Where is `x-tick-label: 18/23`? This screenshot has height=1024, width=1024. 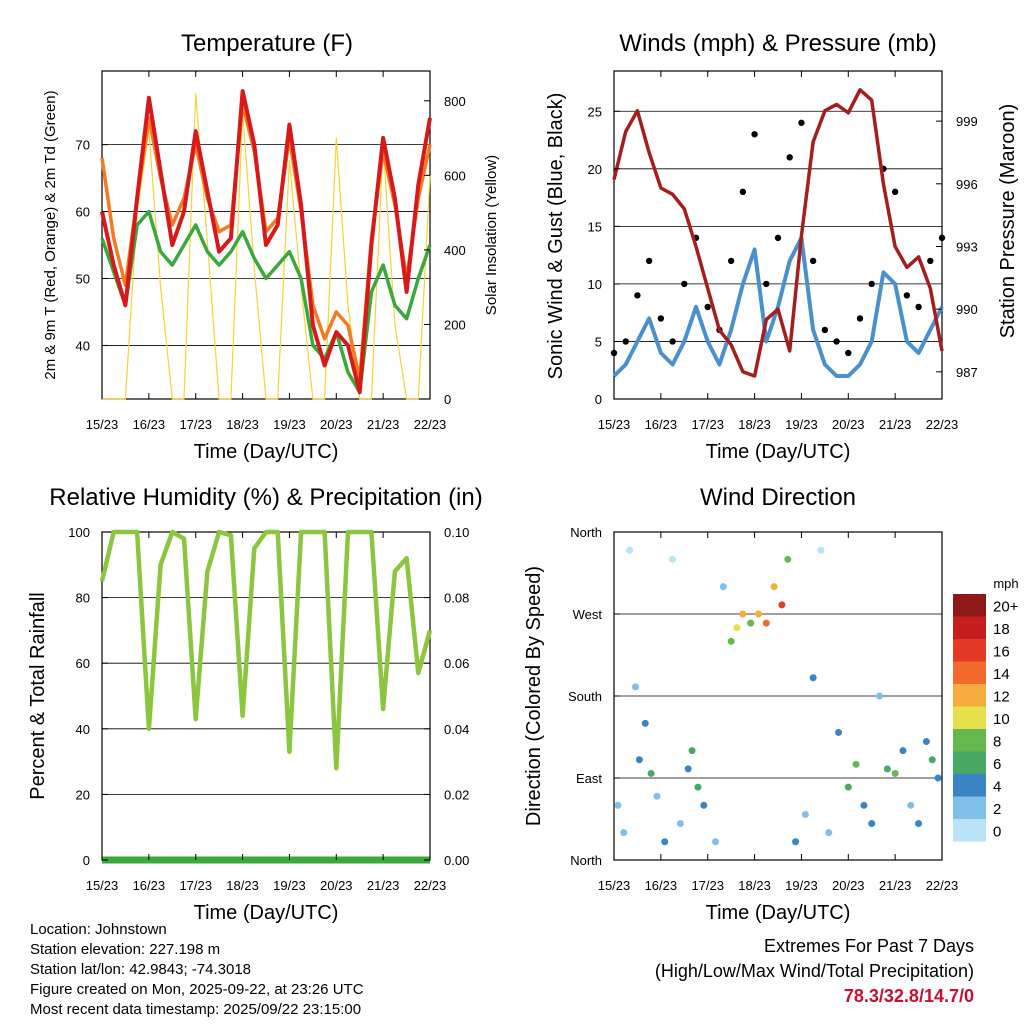 x-tick-label: 18/23 is located at coordinates (242, 424).